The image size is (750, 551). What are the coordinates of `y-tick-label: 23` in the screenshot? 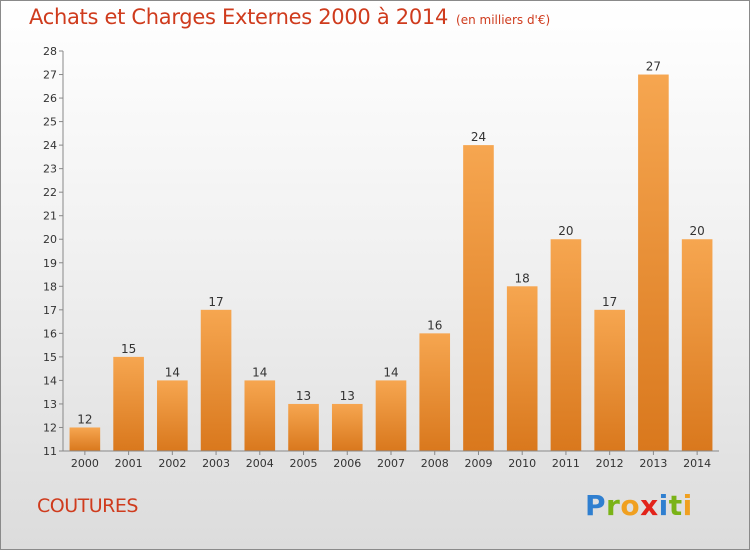 It's located at (50, 169).